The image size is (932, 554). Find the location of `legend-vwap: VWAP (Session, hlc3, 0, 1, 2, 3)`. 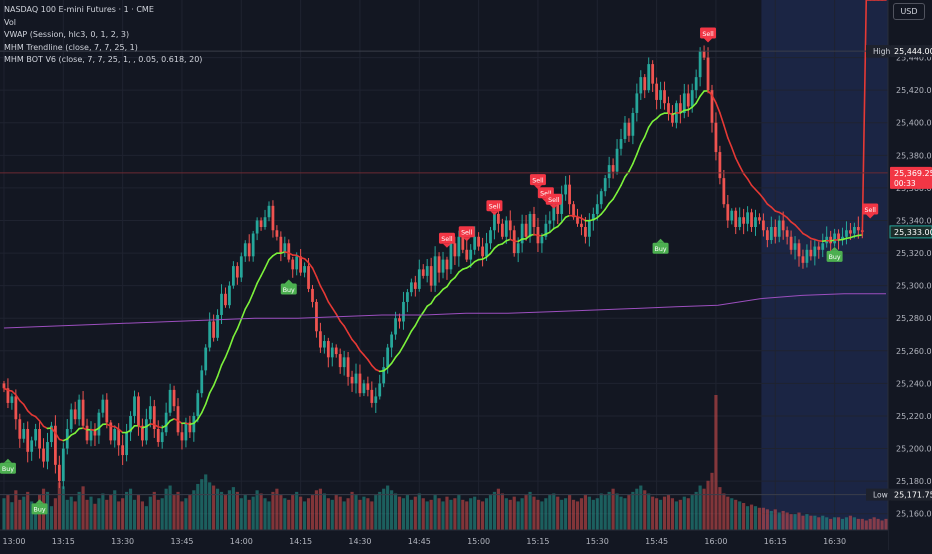

legend-vwap: VWAP (Session, hlc3, 0, 1, 2, 3) is located at coordinates (103, 35).